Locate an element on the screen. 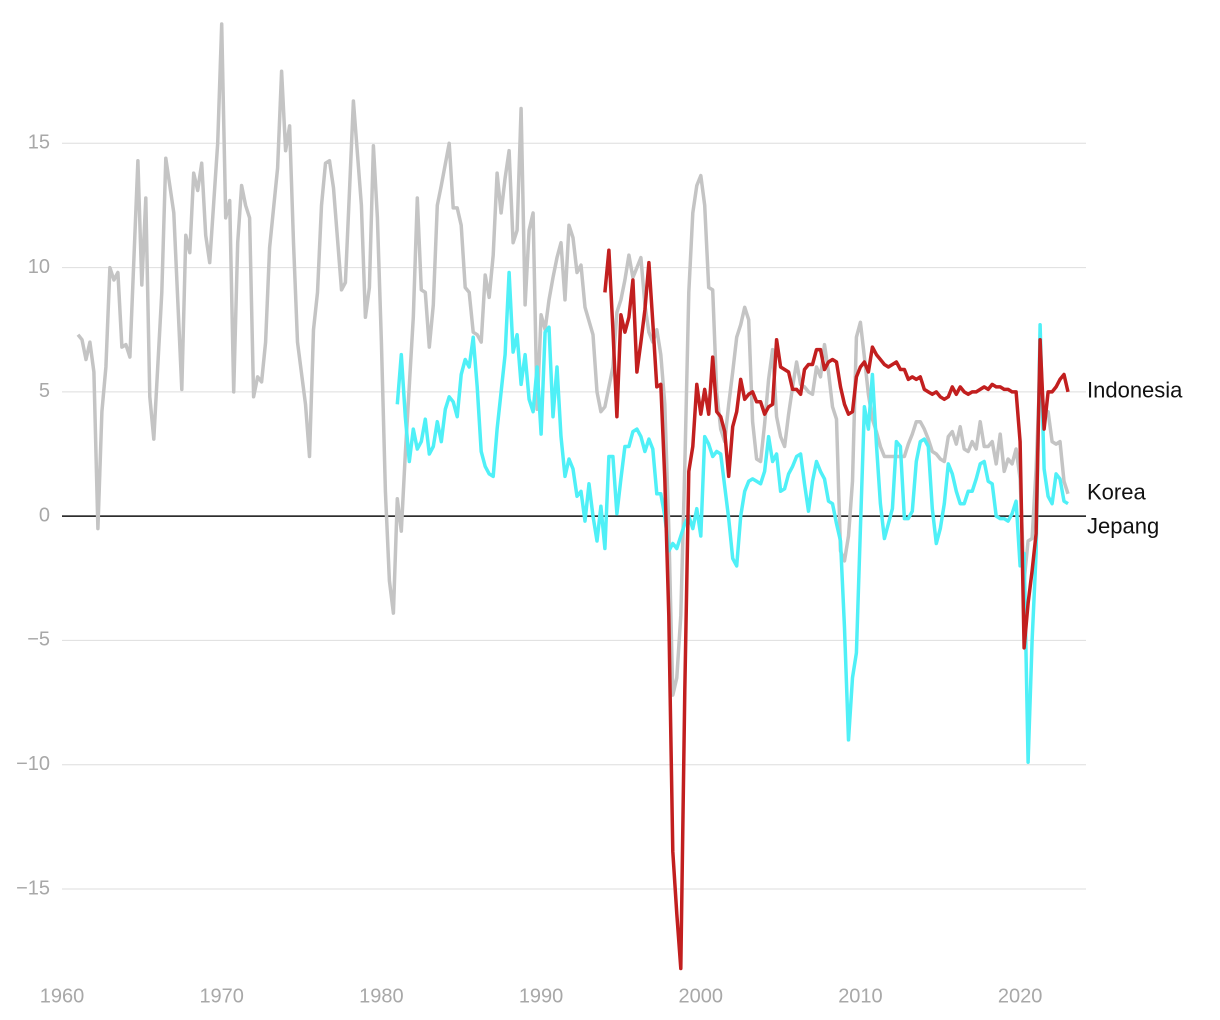 The width and height of the screenshot is (1220, 1020). y-tick-label: 15 is located at coordinates (39, 143).